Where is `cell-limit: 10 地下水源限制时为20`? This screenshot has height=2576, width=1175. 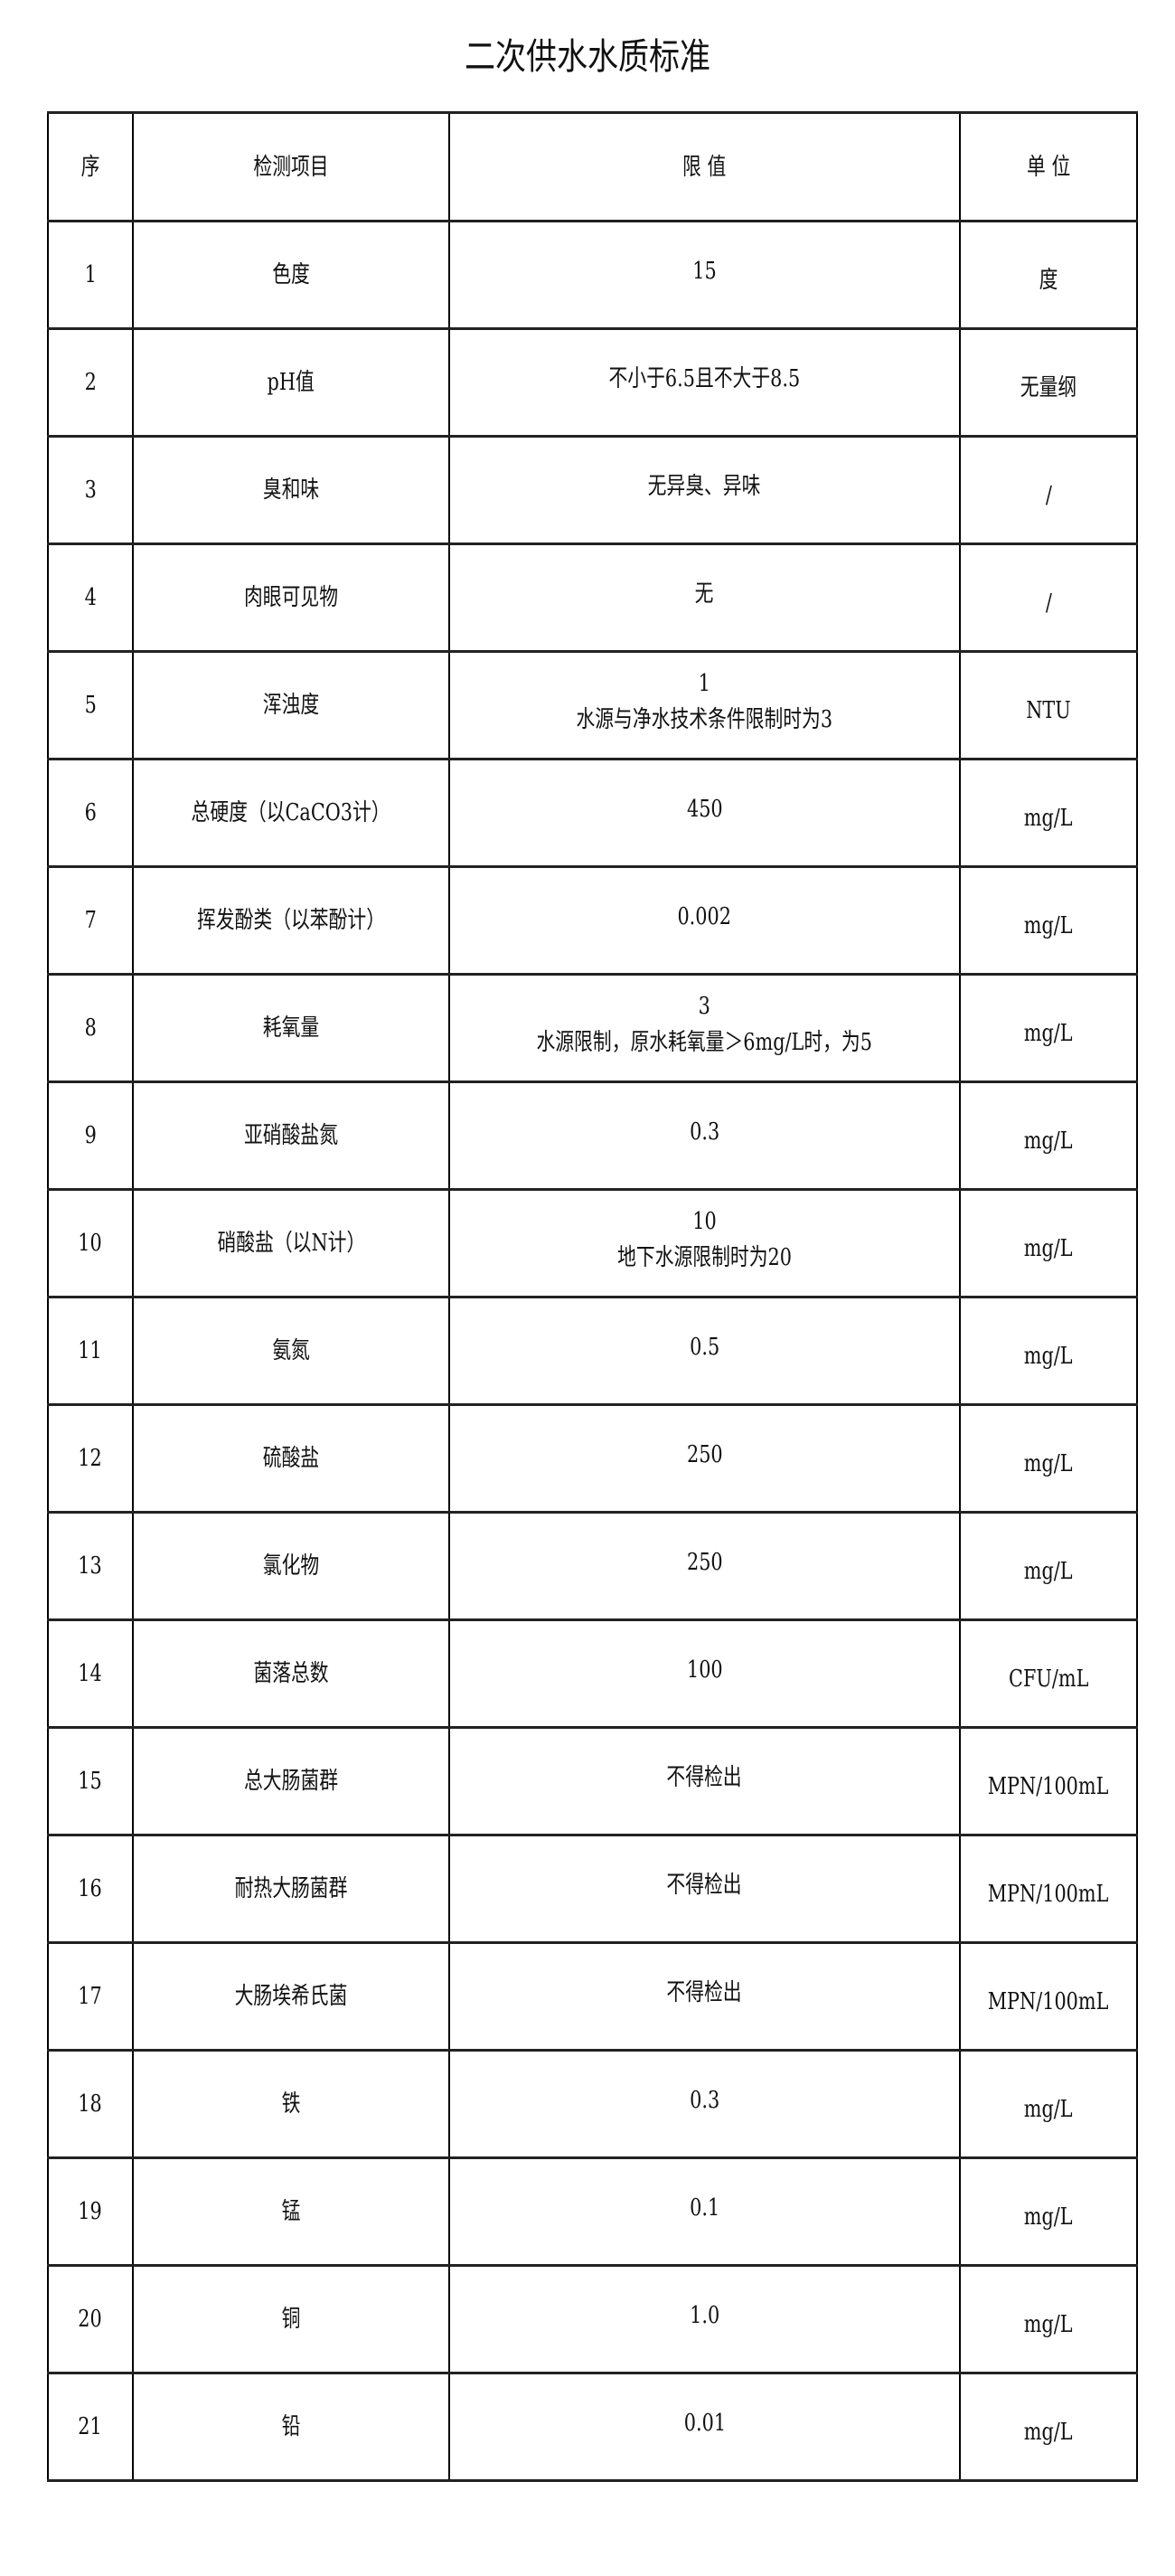
cell-limit: 10 地下水源限制时为20 is located at coordinates (704, 1243).